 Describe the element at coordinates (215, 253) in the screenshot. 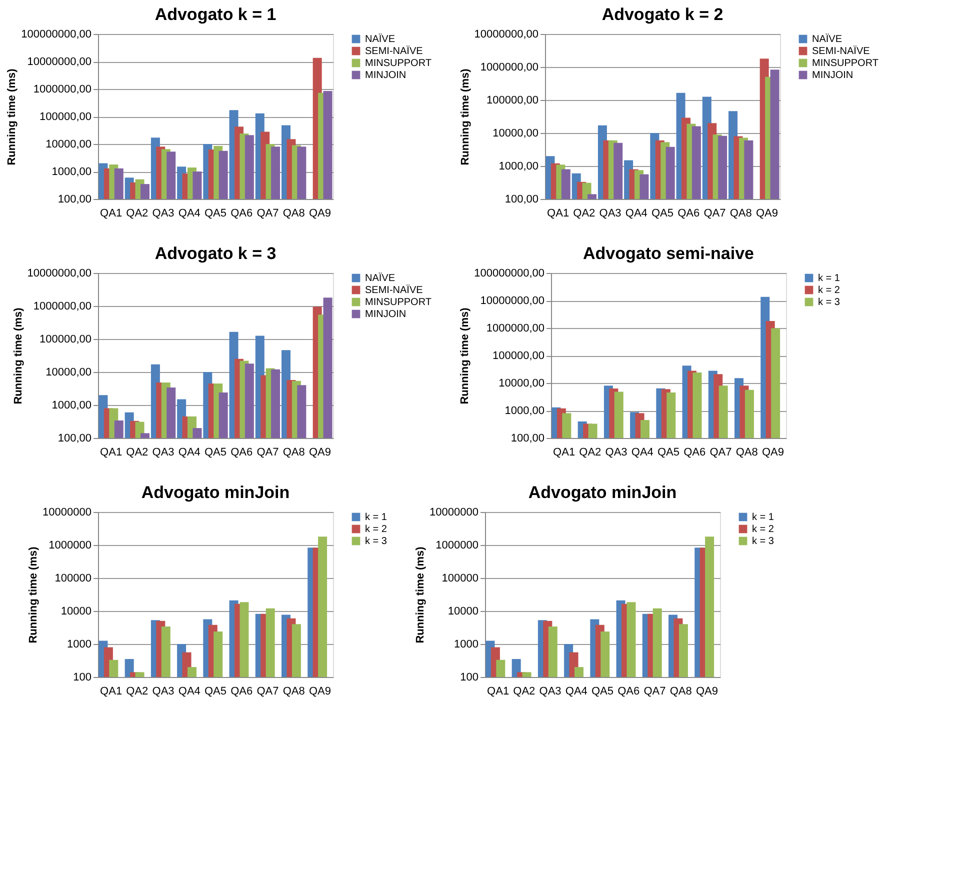

I see `chart-title: Advogato k = 3` at that location.